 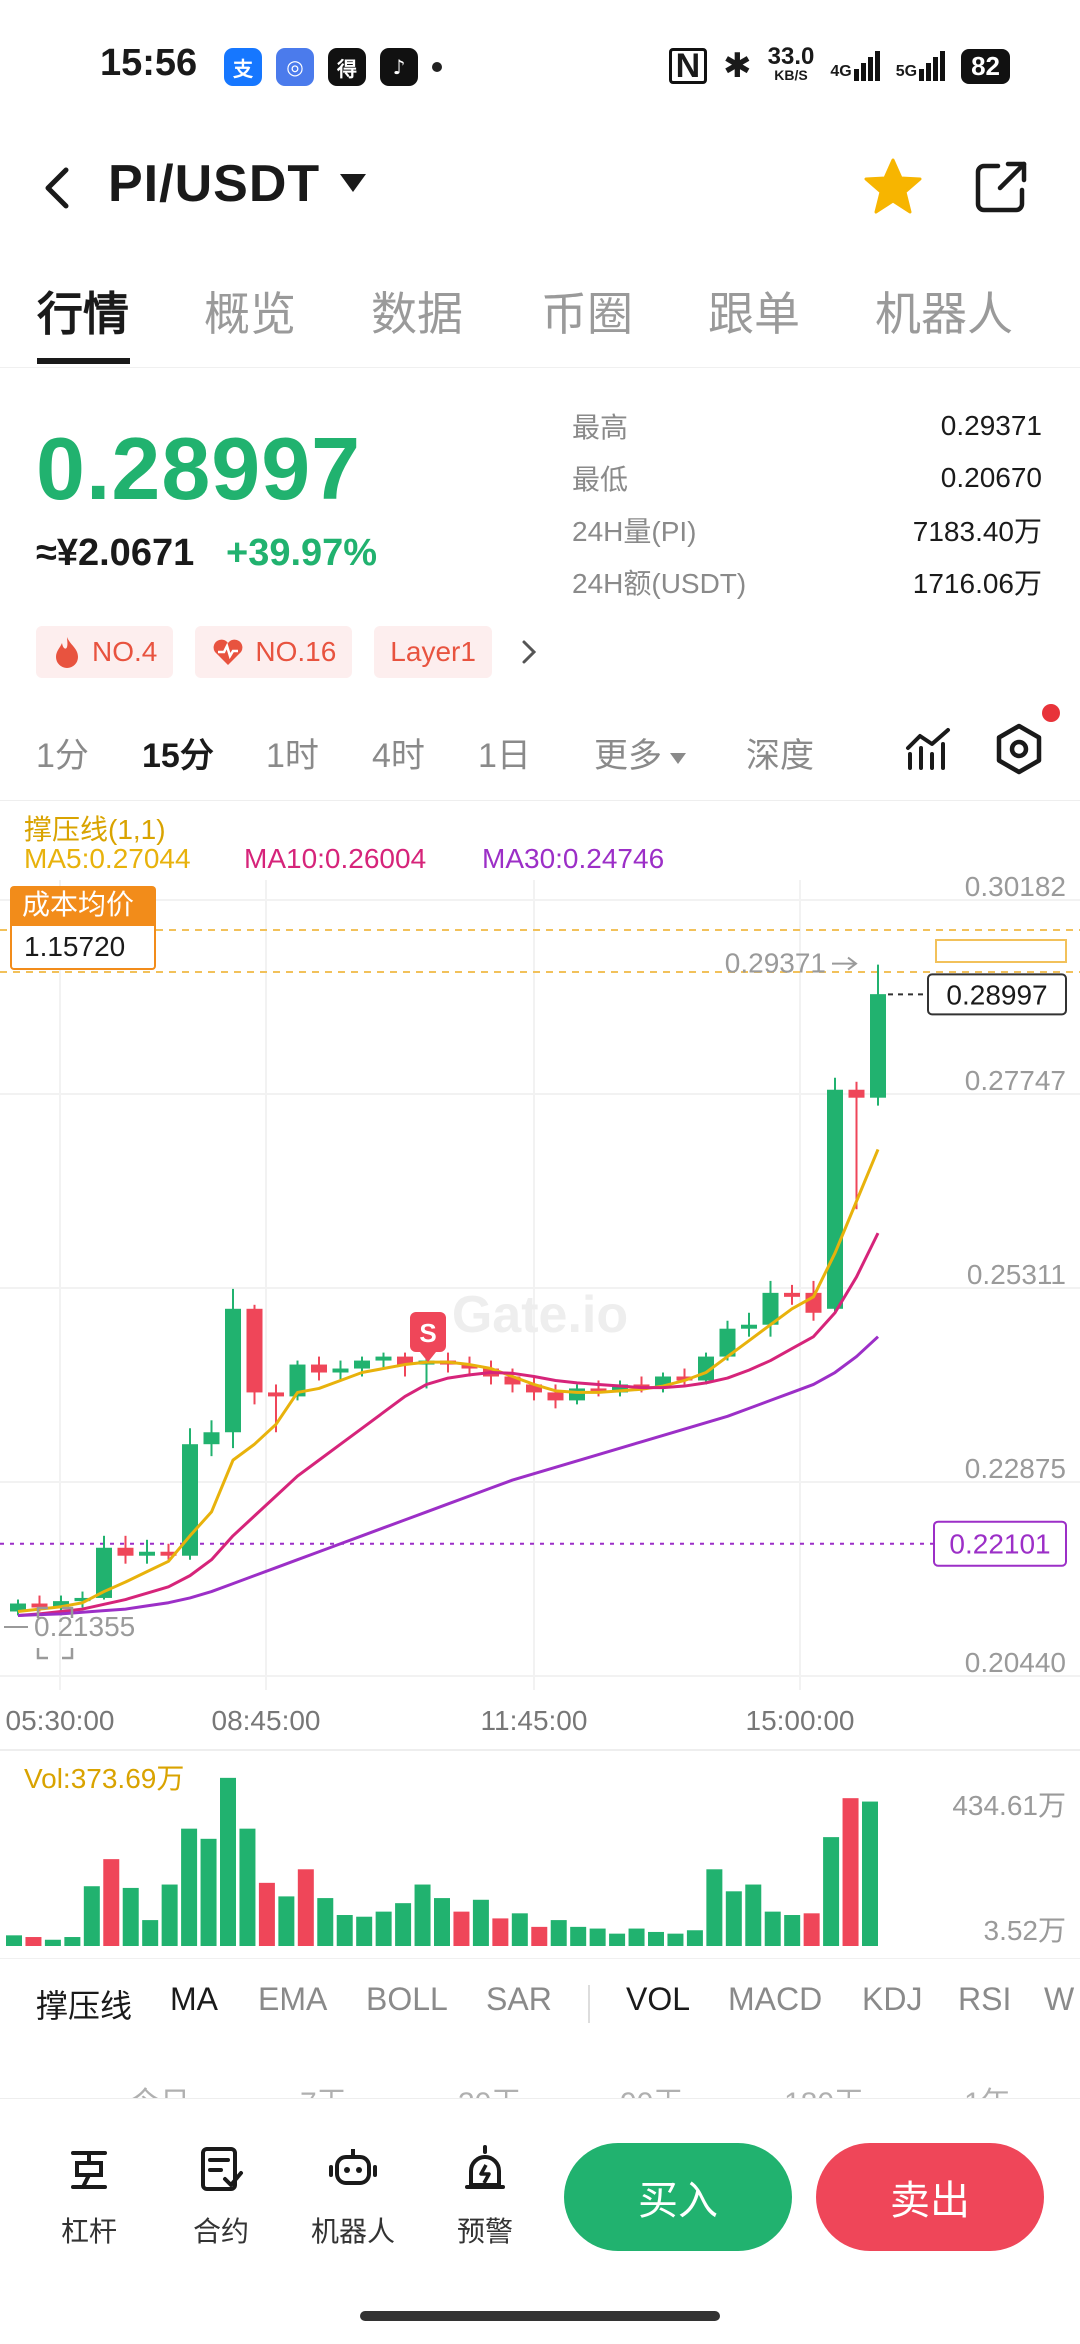 What do you see at coordinates (95, 829) in the screenshot?
I see `support-resistance-legend: 撑压线(1,1)` at bounding box center [95, 829].